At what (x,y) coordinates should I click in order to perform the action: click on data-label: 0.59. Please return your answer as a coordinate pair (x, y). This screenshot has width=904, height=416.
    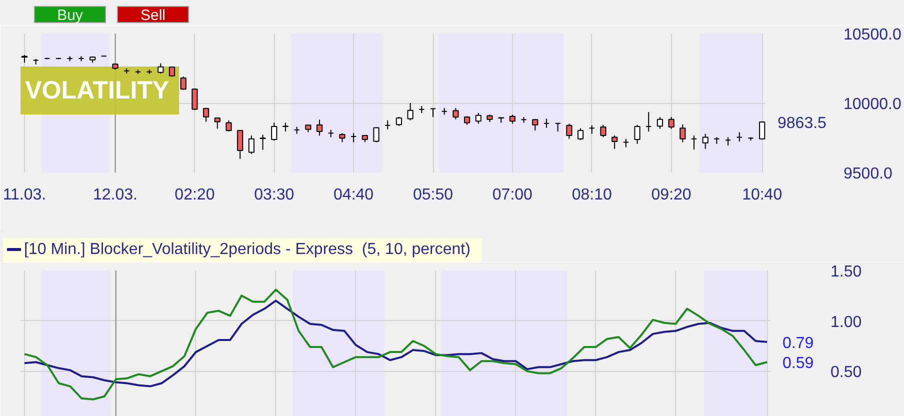
    Looking at the image, I should click on (798, 363).